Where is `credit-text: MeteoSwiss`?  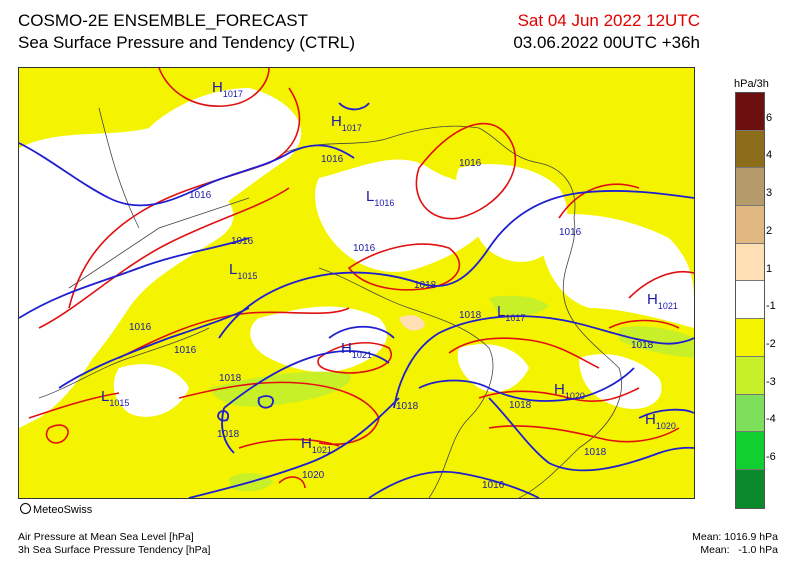 credit-text: MeteoSwiss is located at coordinates (63, 510).